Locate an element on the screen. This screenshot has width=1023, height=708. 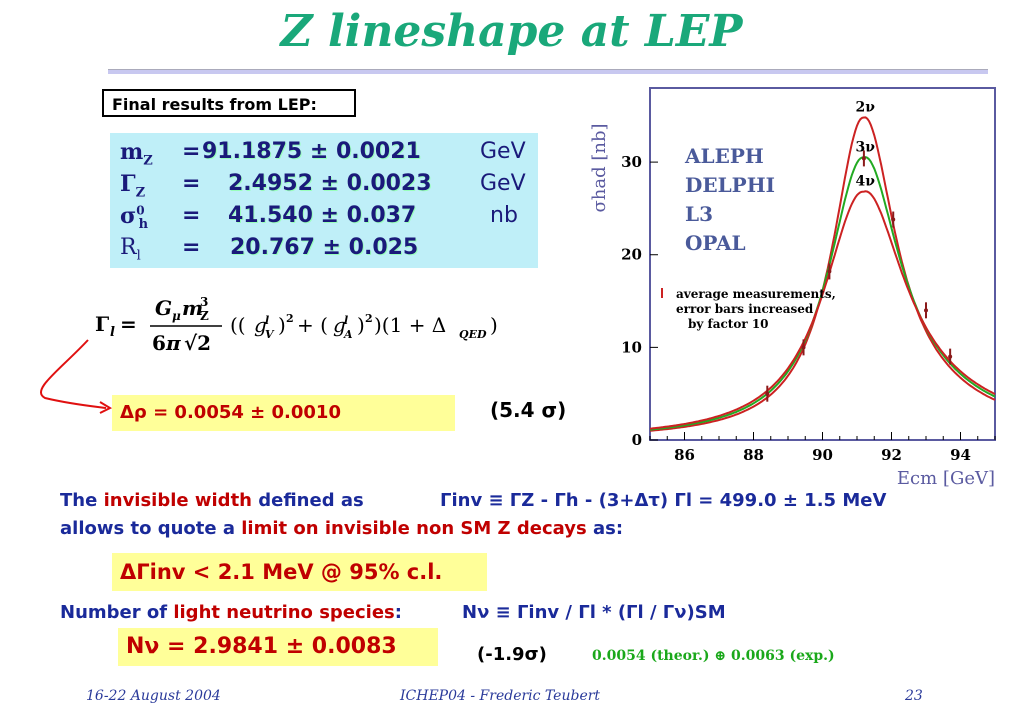
curve-3nu is located at coordinates (822, 293).